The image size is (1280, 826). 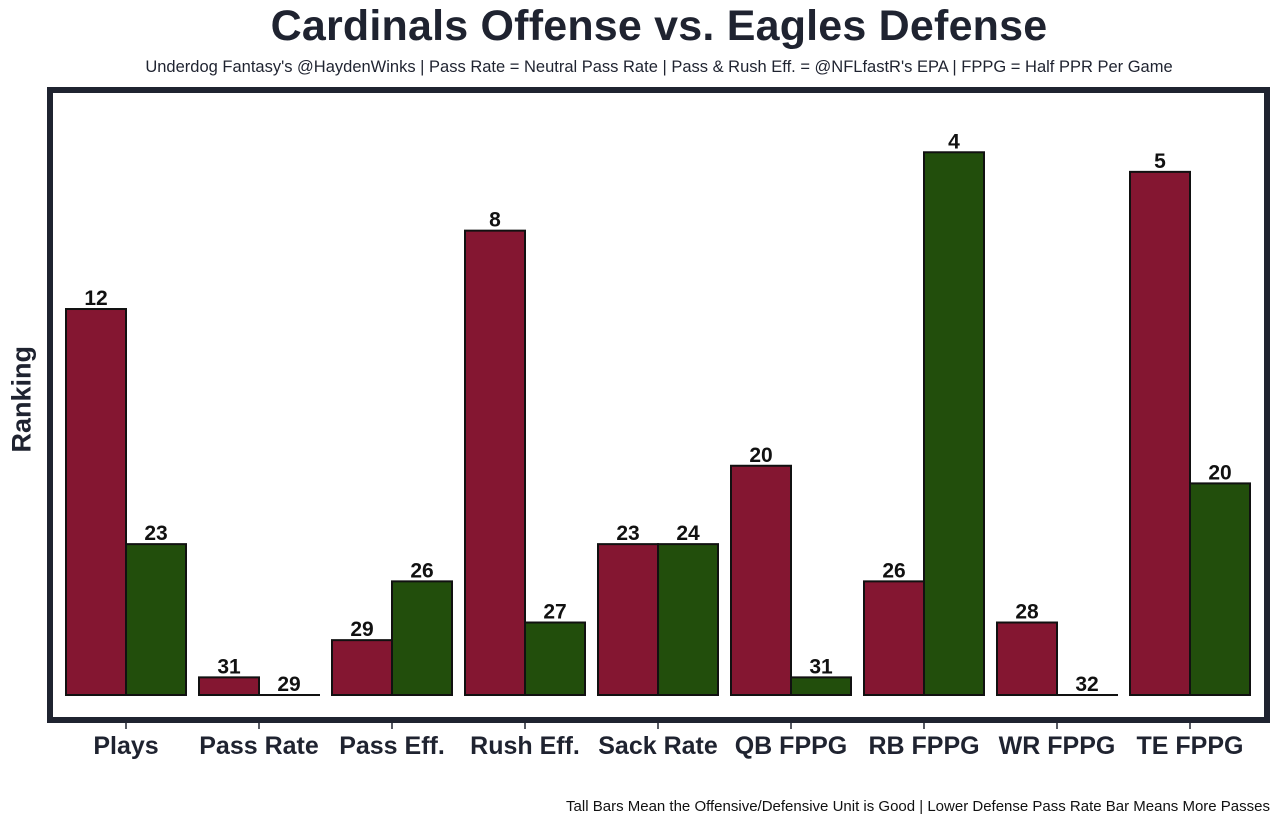 What do you see at coordinates (893, 570) in the screenshot?
I see `offense-rank-label-rb-fppg: 26` at bounding box center [893, 570].